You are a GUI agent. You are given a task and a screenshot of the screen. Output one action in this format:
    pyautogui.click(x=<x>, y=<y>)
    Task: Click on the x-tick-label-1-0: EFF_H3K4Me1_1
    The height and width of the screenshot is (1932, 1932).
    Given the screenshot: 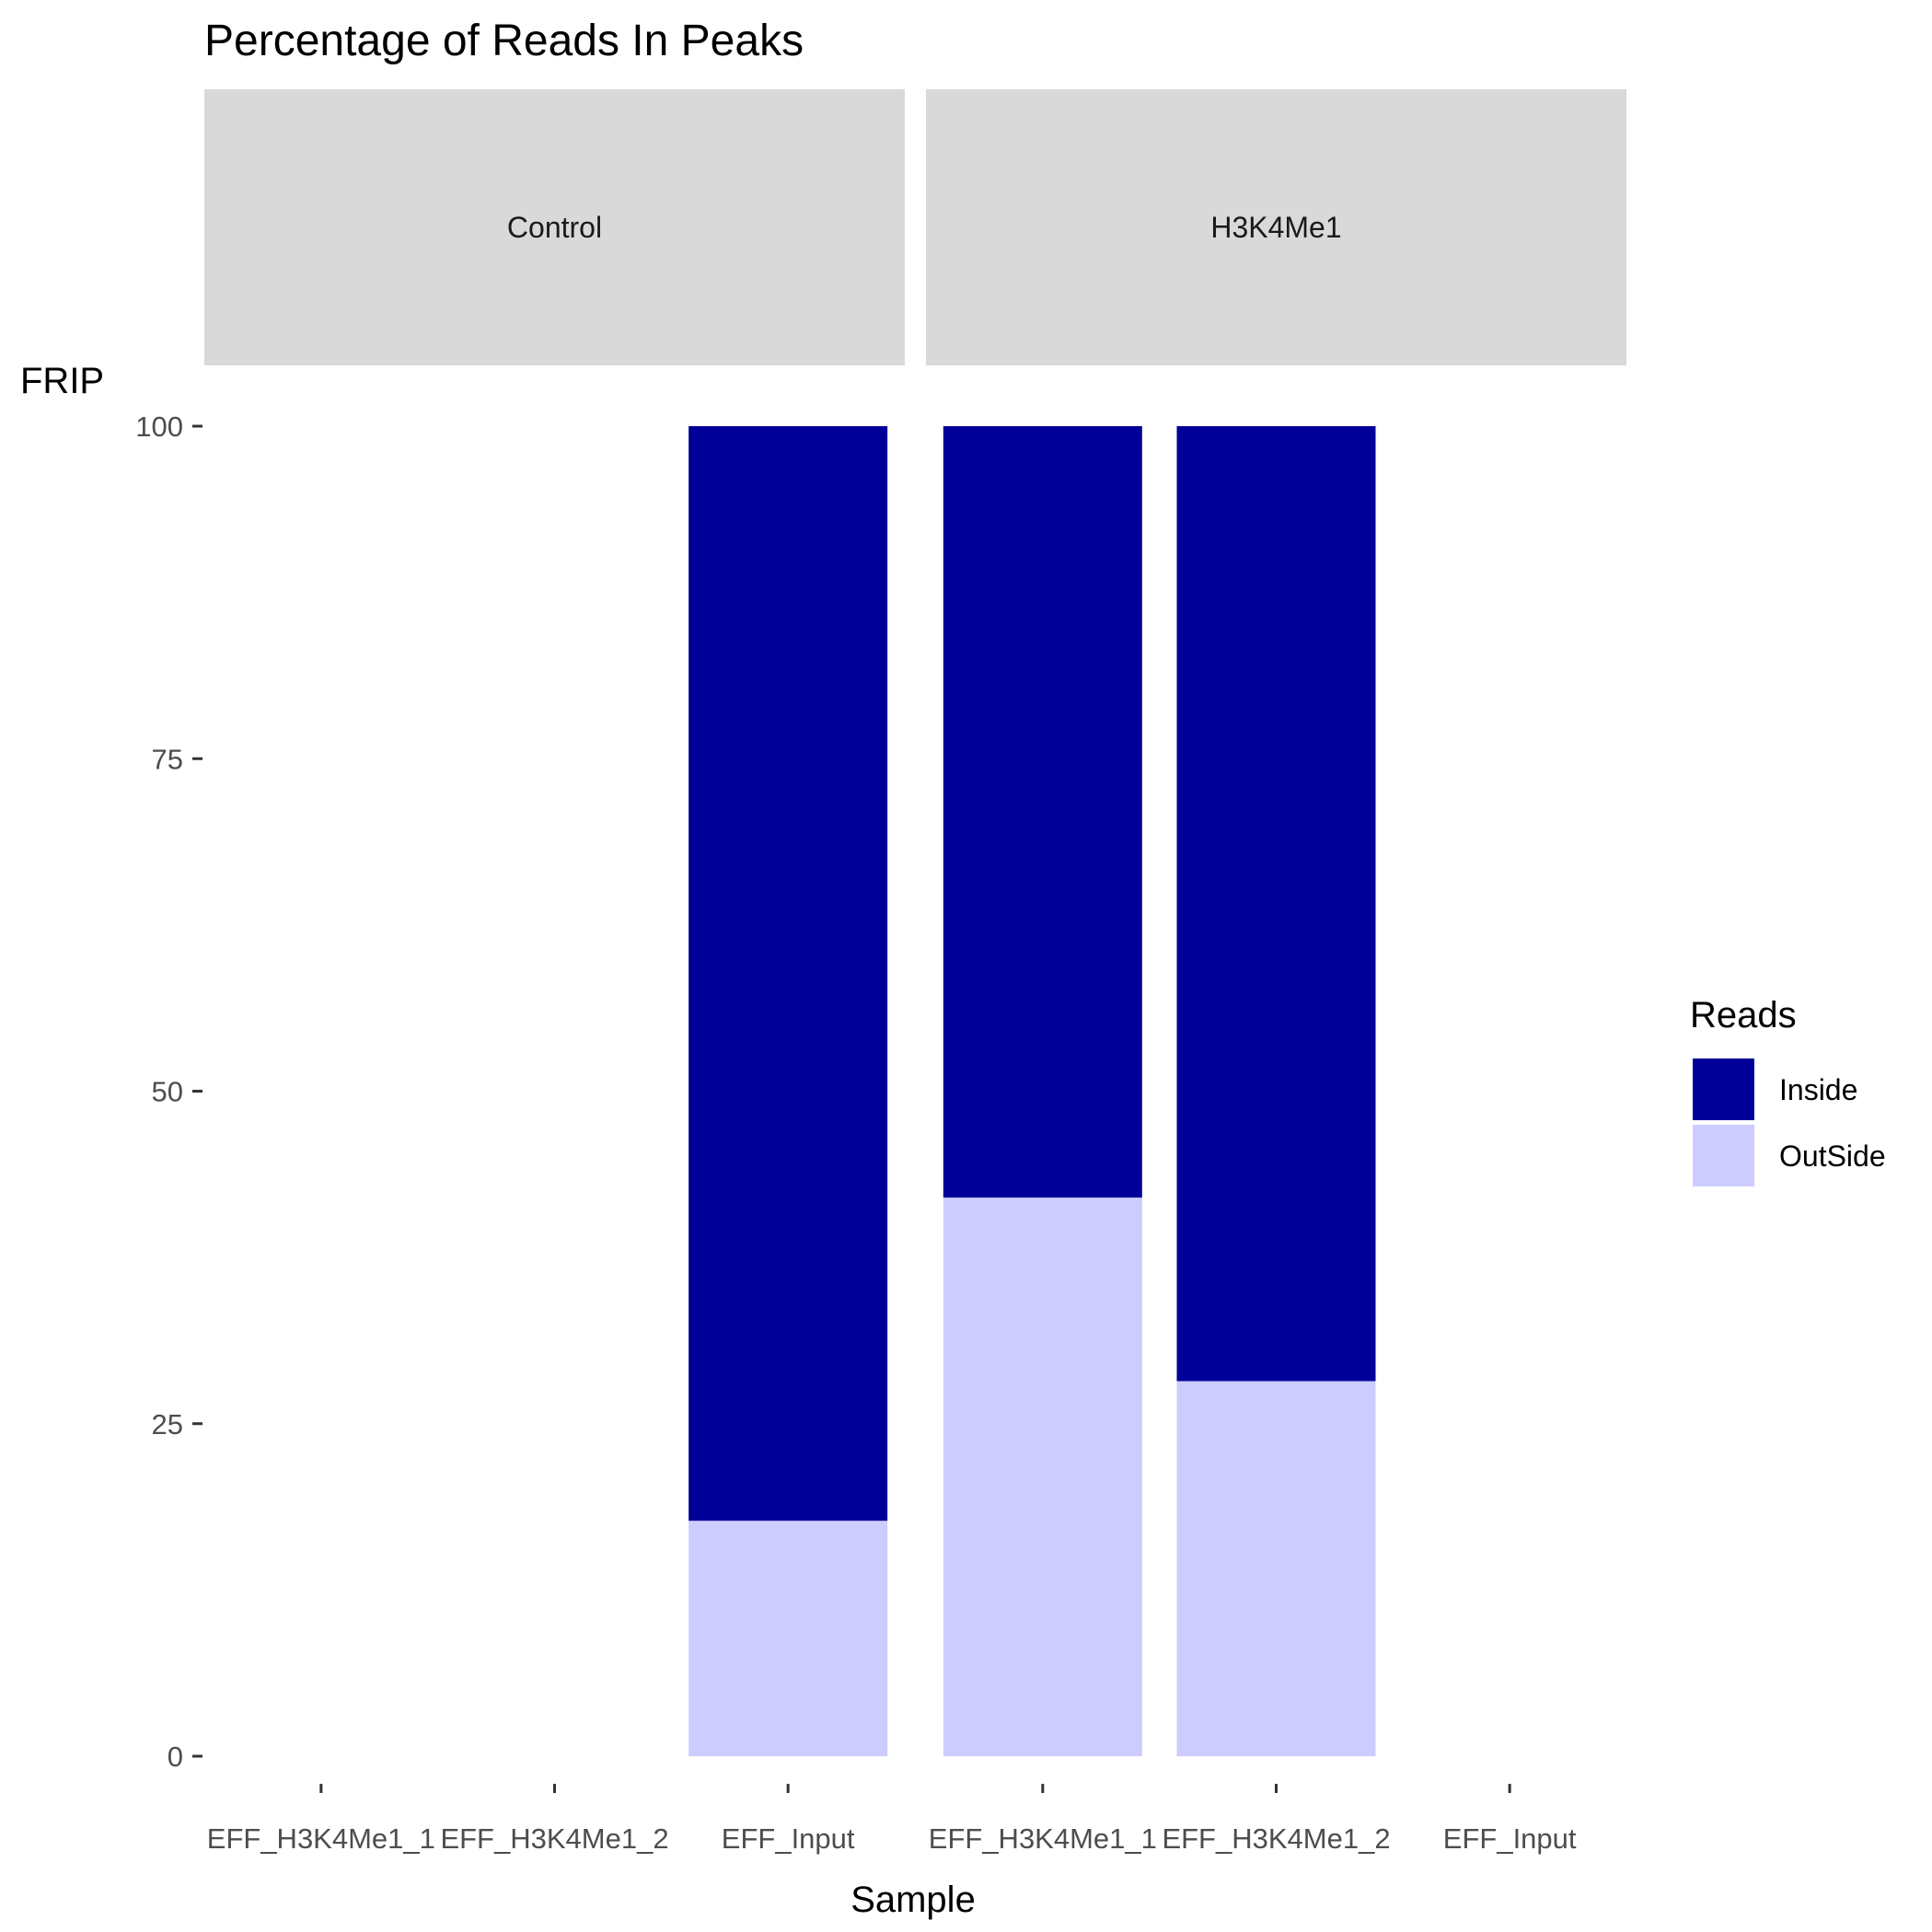 What is the action you would take?
    pyautogui.click(x=1043, y=1839)
    